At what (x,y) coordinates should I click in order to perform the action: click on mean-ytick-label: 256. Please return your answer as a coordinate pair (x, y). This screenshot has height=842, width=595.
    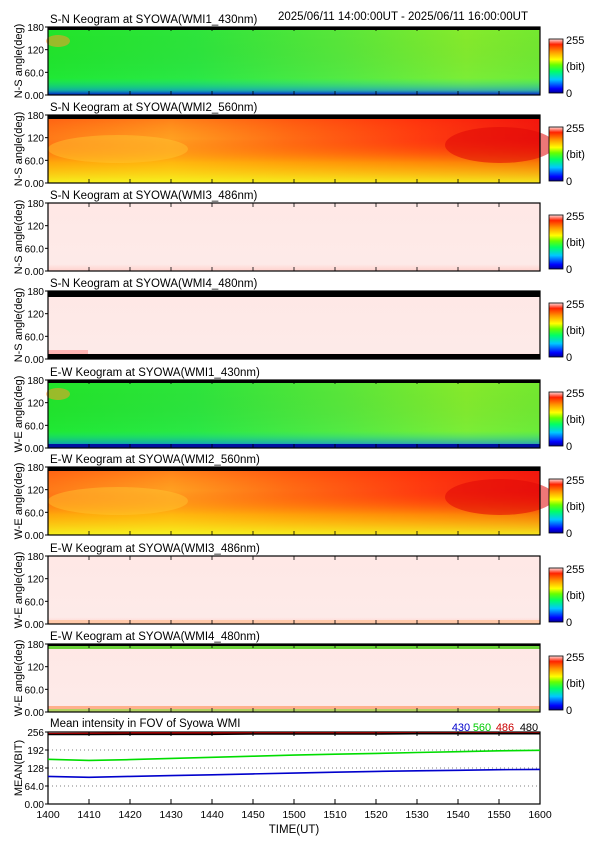
    Looking at the image, I should click on (35, 733).